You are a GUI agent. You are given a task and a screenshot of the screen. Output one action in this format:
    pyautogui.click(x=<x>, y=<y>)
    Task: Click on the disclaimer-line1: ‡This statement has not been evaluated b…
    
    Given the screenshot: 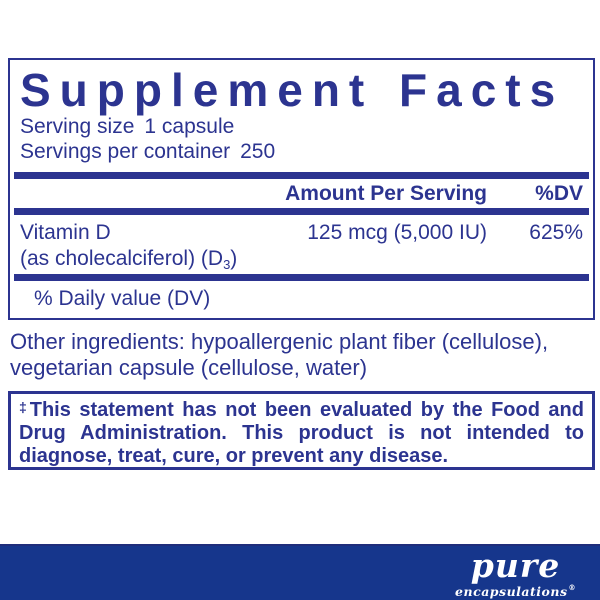 What is the action you would take?
    pyautogui.click(x=301, y=409)
    